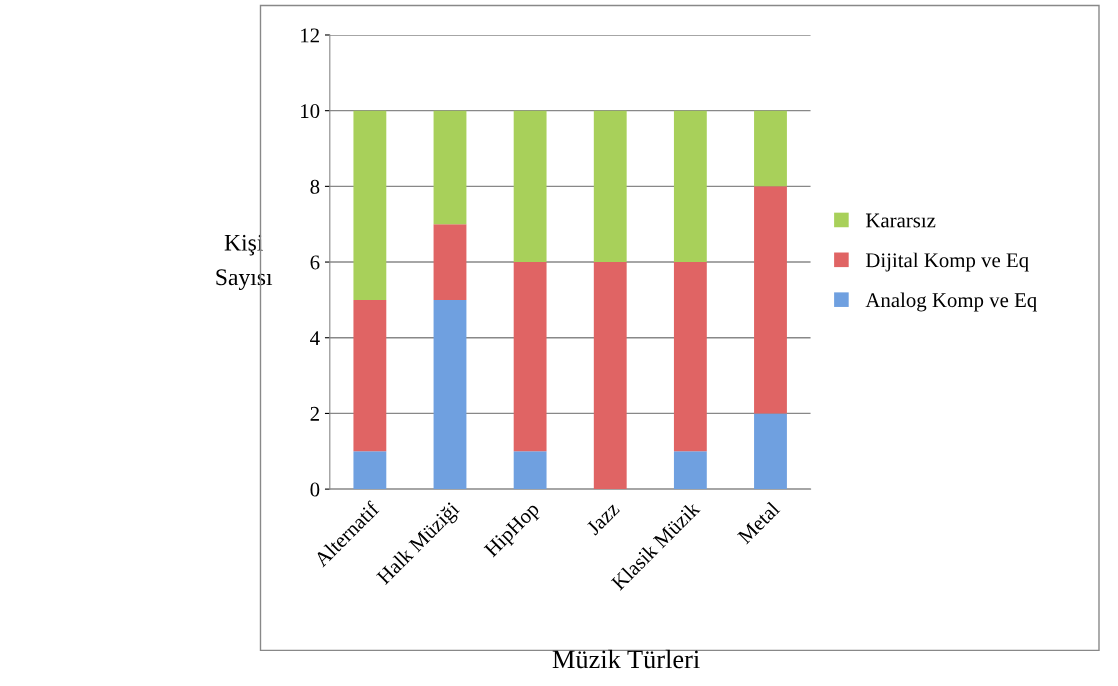 Image resolution: width=1118 pixels, height=686 pixels. Describe the element at coordinates (315, 489) in the screenshot. I see `y-tick-label: 0` at that location.